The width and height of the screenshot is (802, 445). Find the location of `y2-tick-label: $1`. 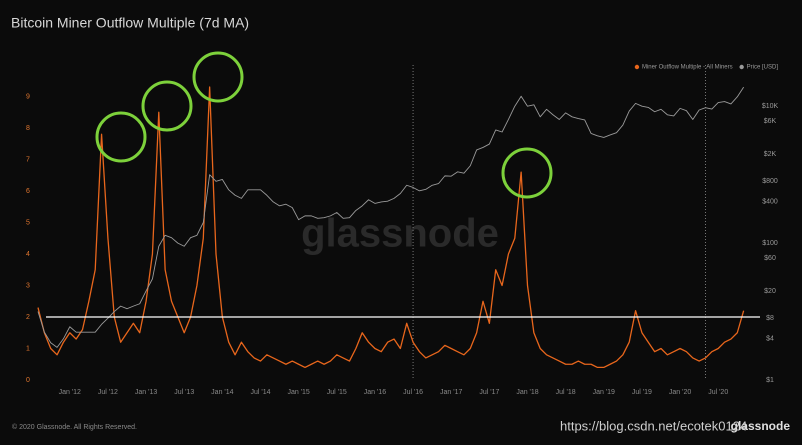

y2-tick-label: $1 is located at coordinates (770, 380).